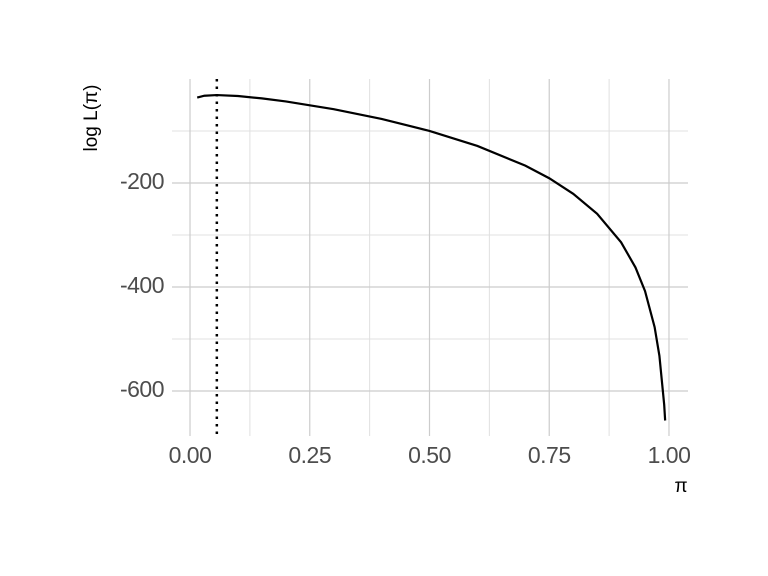 This screenshot has height=576, width=768. Describe the element at coordinates (142, 181) in the screenshot. I see `y-tick-label: -200` at that location.